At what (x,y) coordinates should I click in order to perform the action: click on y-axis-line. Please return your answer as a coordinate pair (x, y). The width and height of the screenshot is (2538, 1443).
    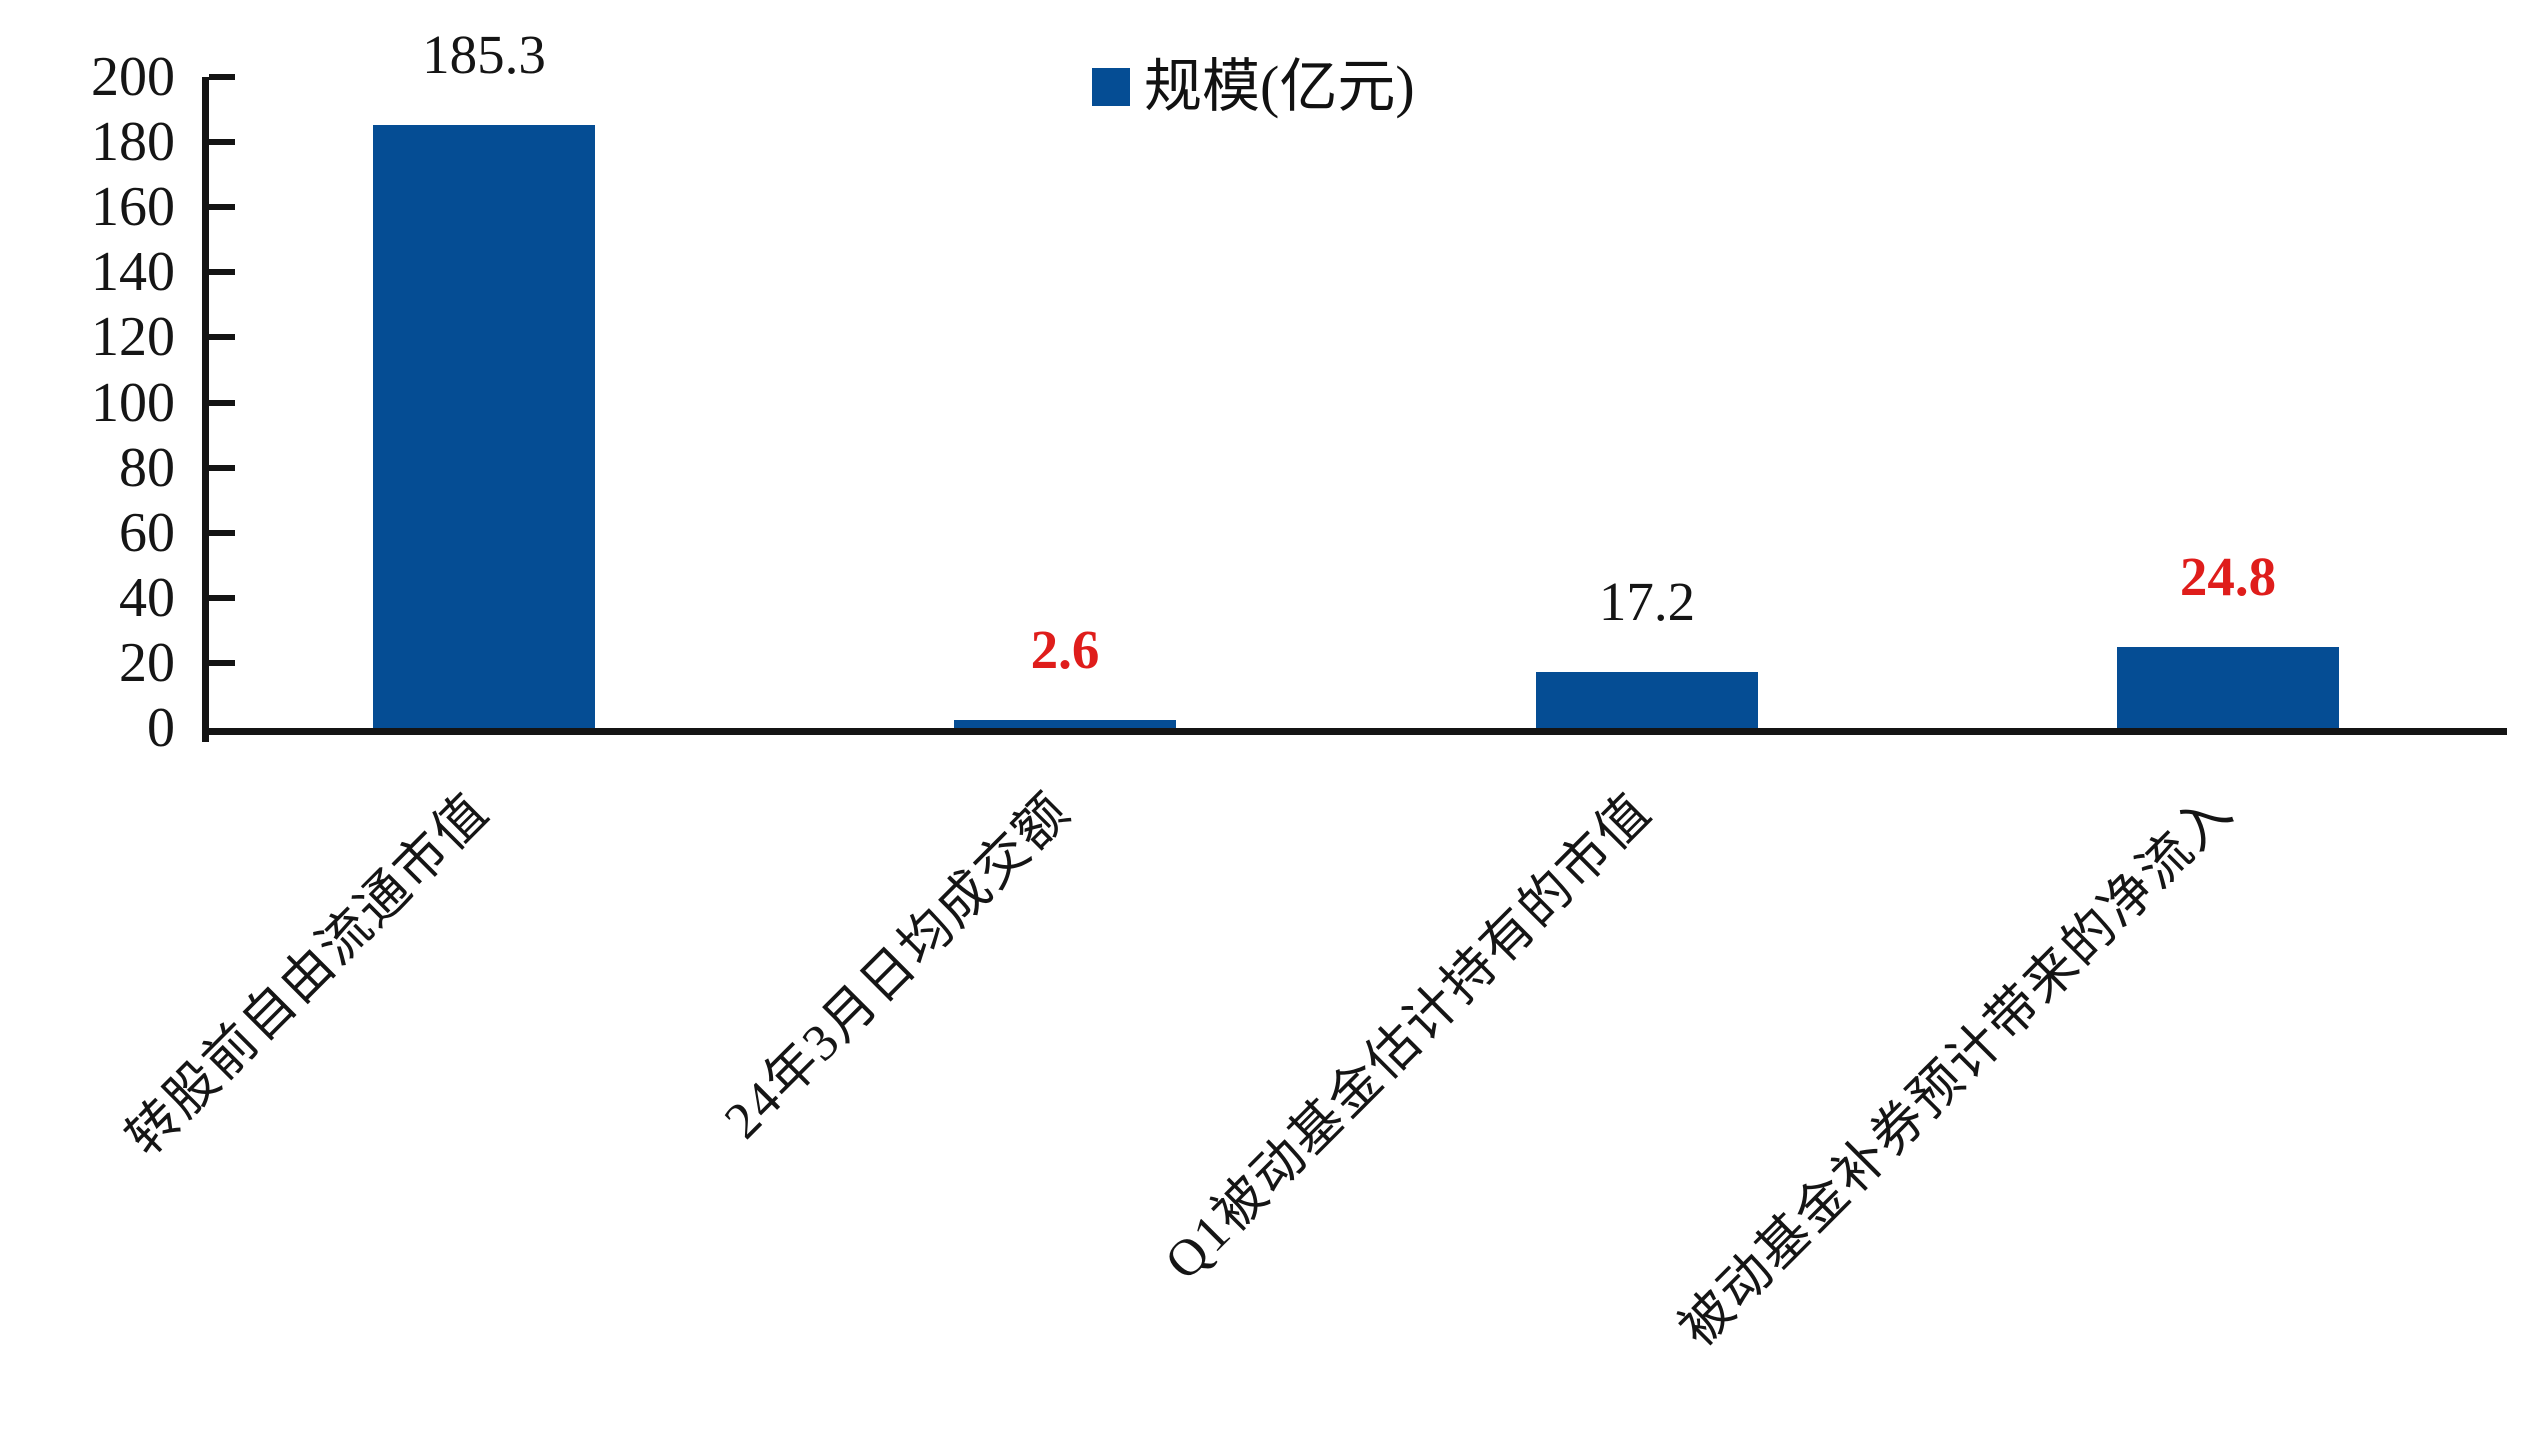
    Looking at the image, I should click on (205, 409).